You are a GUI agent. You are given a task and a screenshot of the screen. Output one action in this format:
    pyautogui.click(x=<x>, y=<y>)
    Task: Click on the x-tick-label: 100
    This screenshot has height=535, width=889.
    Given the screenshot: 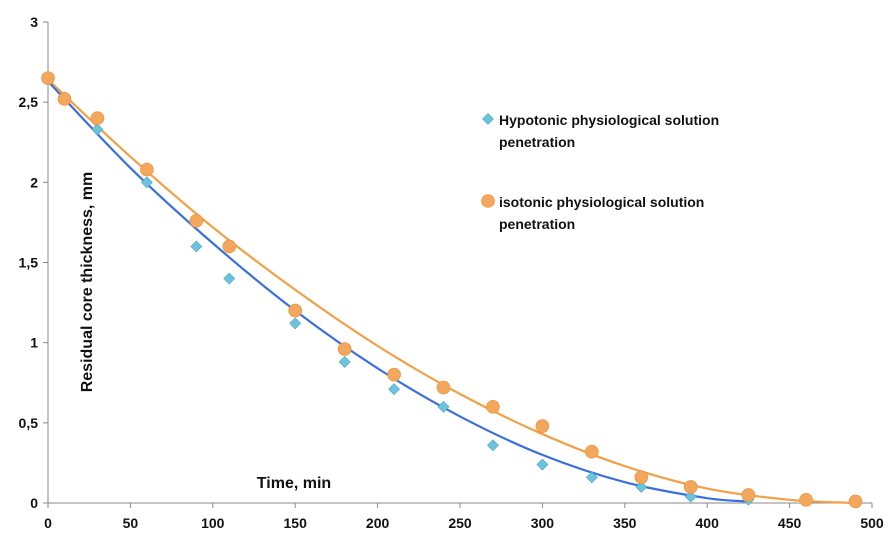 What is the action you would take?
    pyautogui.click(x=213, y=523)
    